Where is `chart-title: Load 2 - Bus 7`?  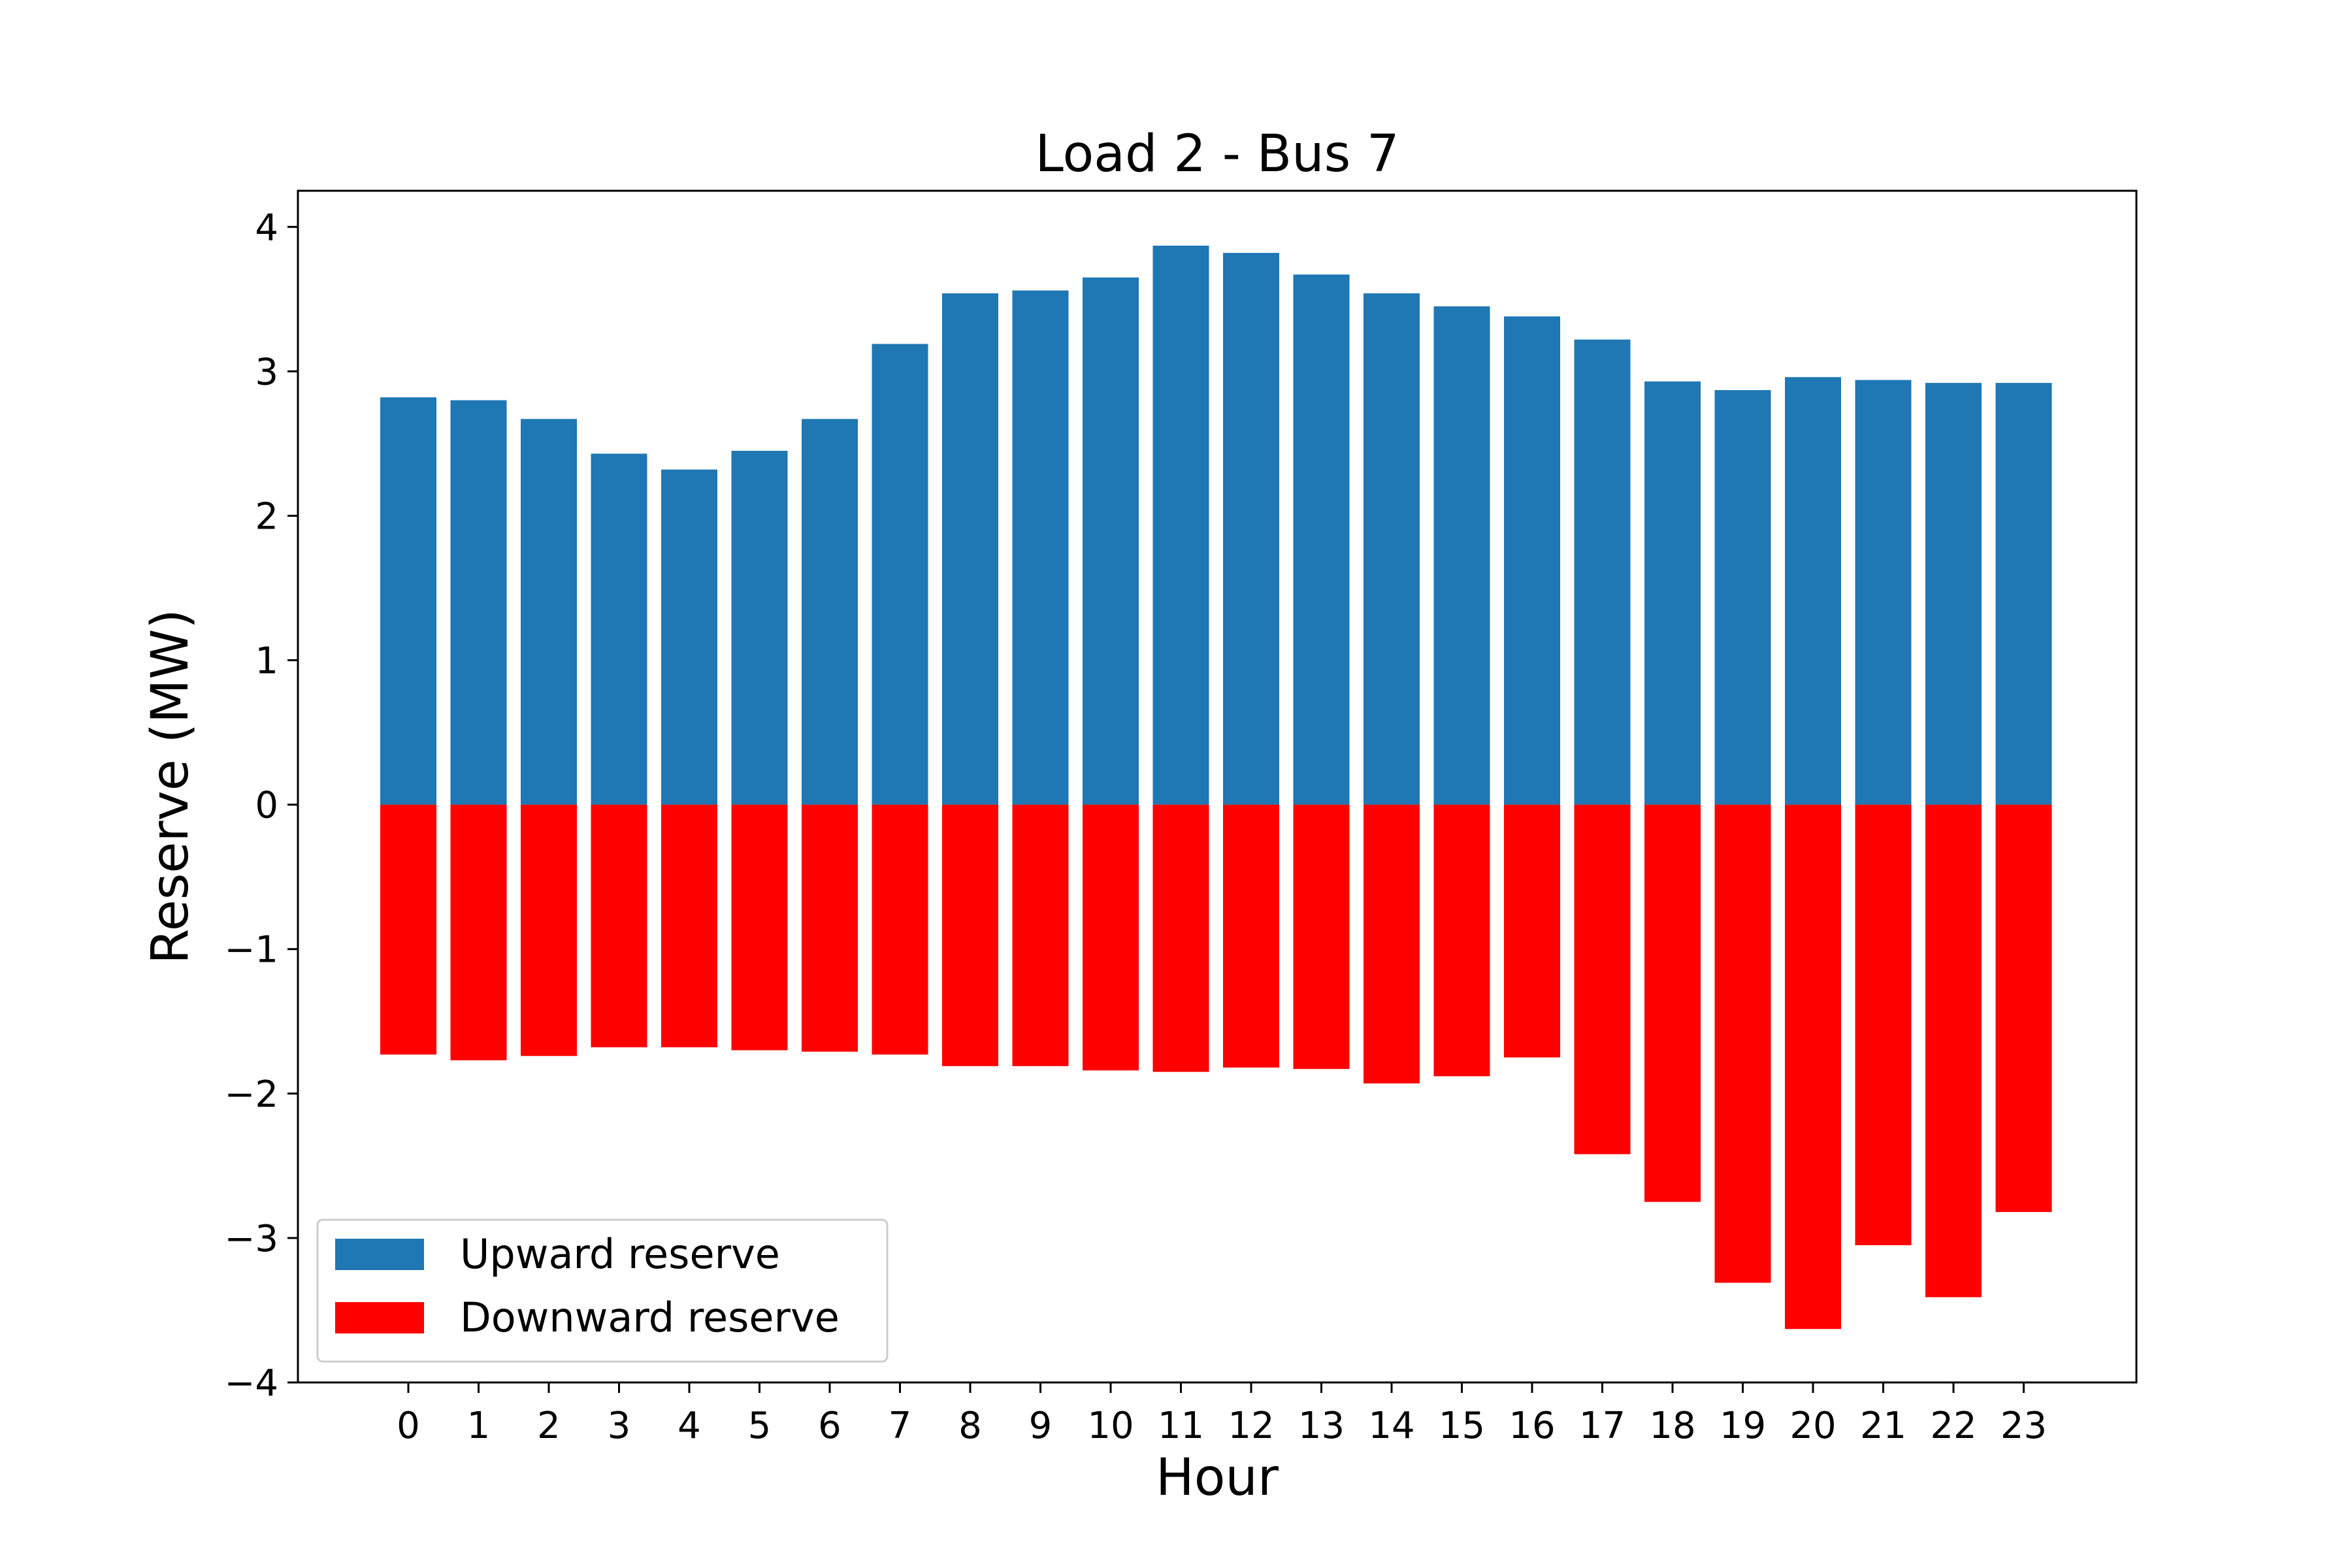 chart-title: Load 2 - Bus 7 is located at coordinates (1217, 154).